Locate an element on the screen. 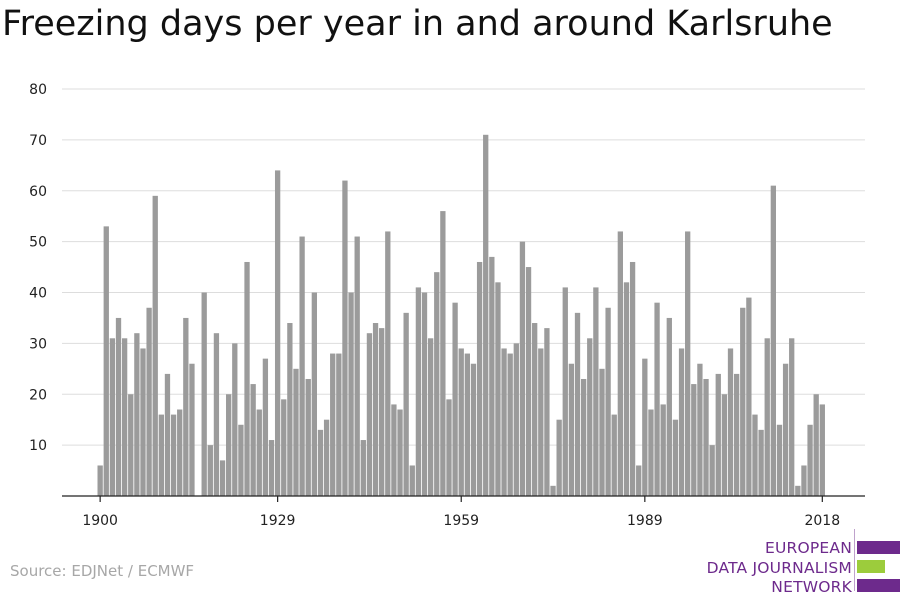  bar-1932 is located at coordinates (296, 432).